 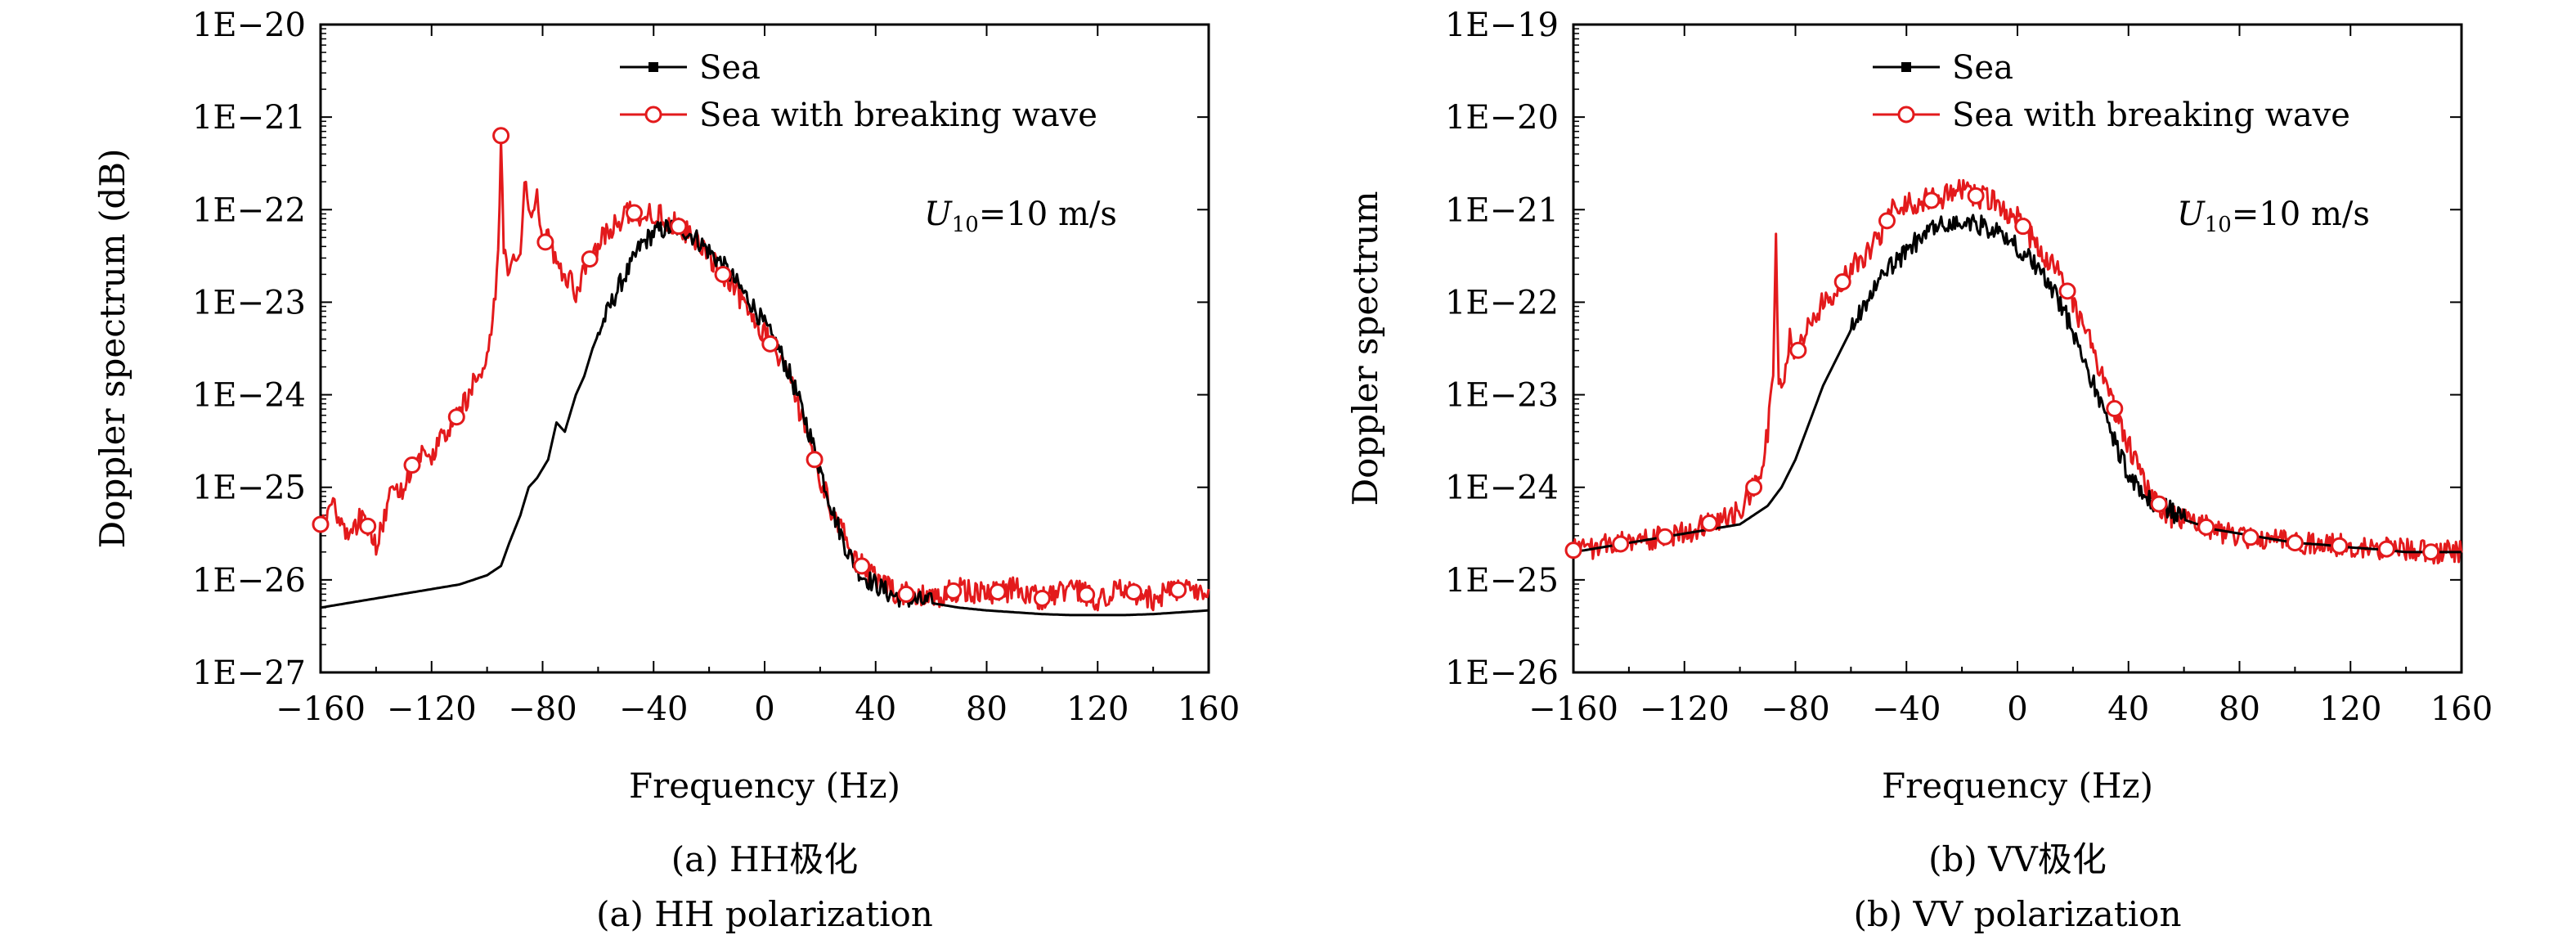 I want to click on panel-b-caption-cn: (b) VV极化, so click(x=2017, y=859).